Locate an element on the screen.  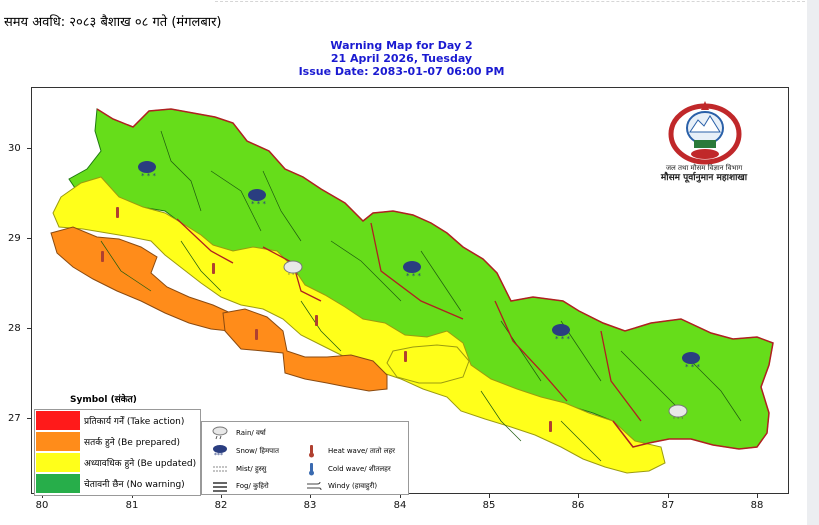
fog-icon is located at coordinates (220, 487).